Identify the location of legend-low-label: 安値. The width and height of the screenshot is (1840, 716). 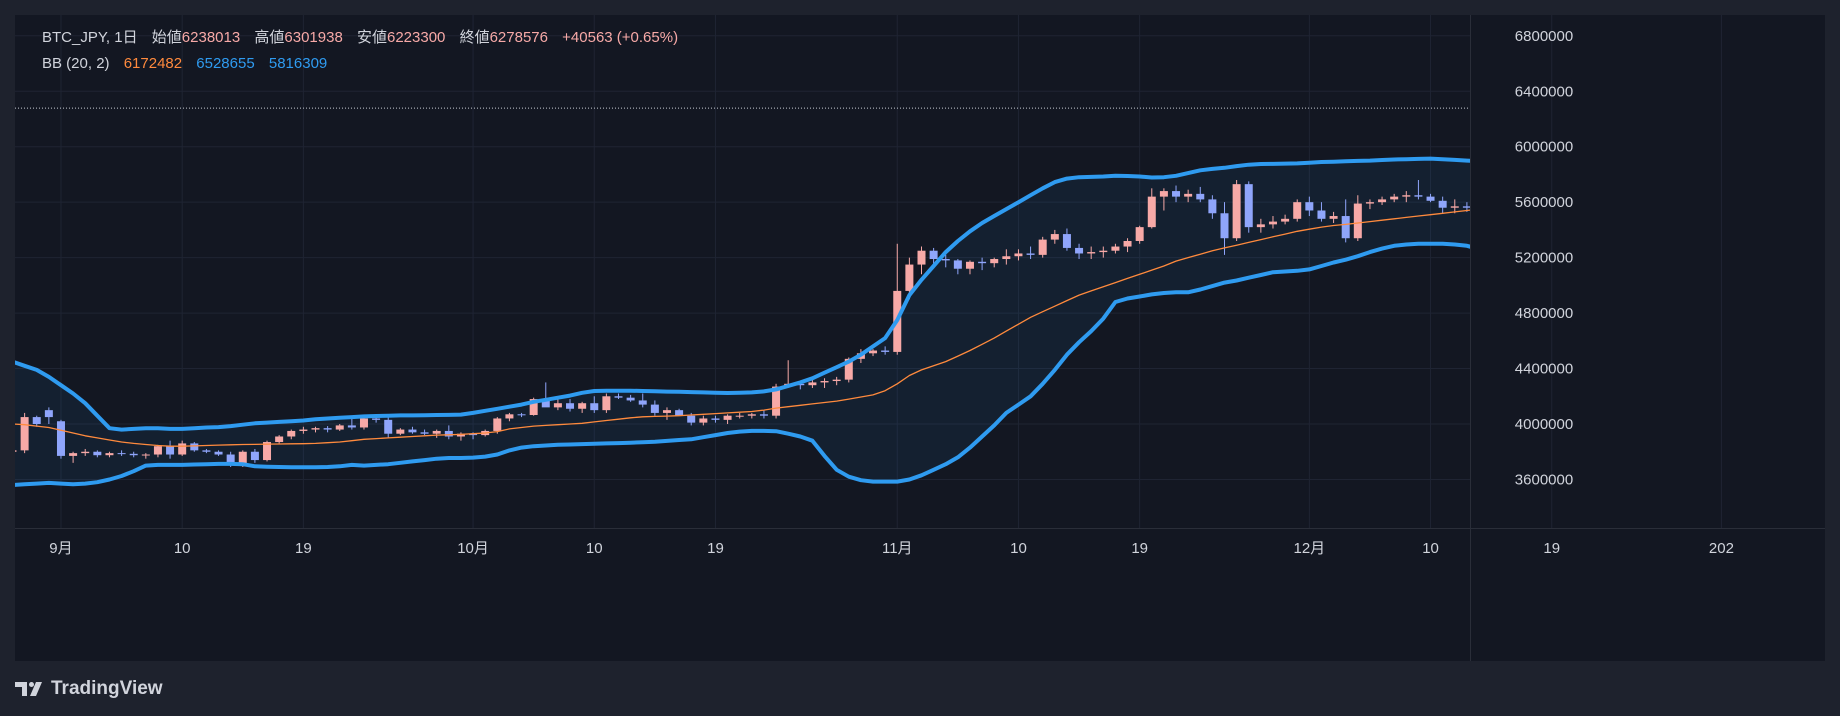
(371, 37).